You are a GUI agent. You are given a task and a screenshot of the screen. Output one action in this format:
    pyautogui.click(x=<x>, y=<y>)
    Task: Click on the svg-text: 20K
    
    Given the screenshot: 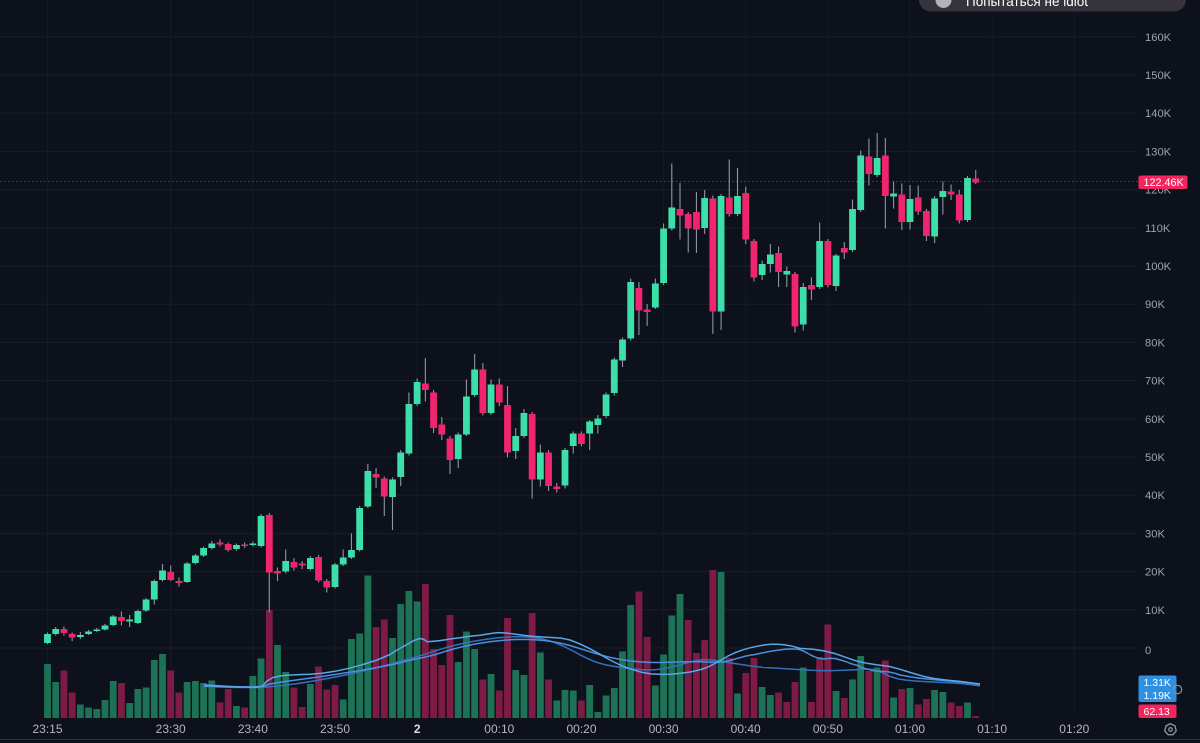 What is the action you would take?
    pyautogui.click(x=1155, y=573)
    